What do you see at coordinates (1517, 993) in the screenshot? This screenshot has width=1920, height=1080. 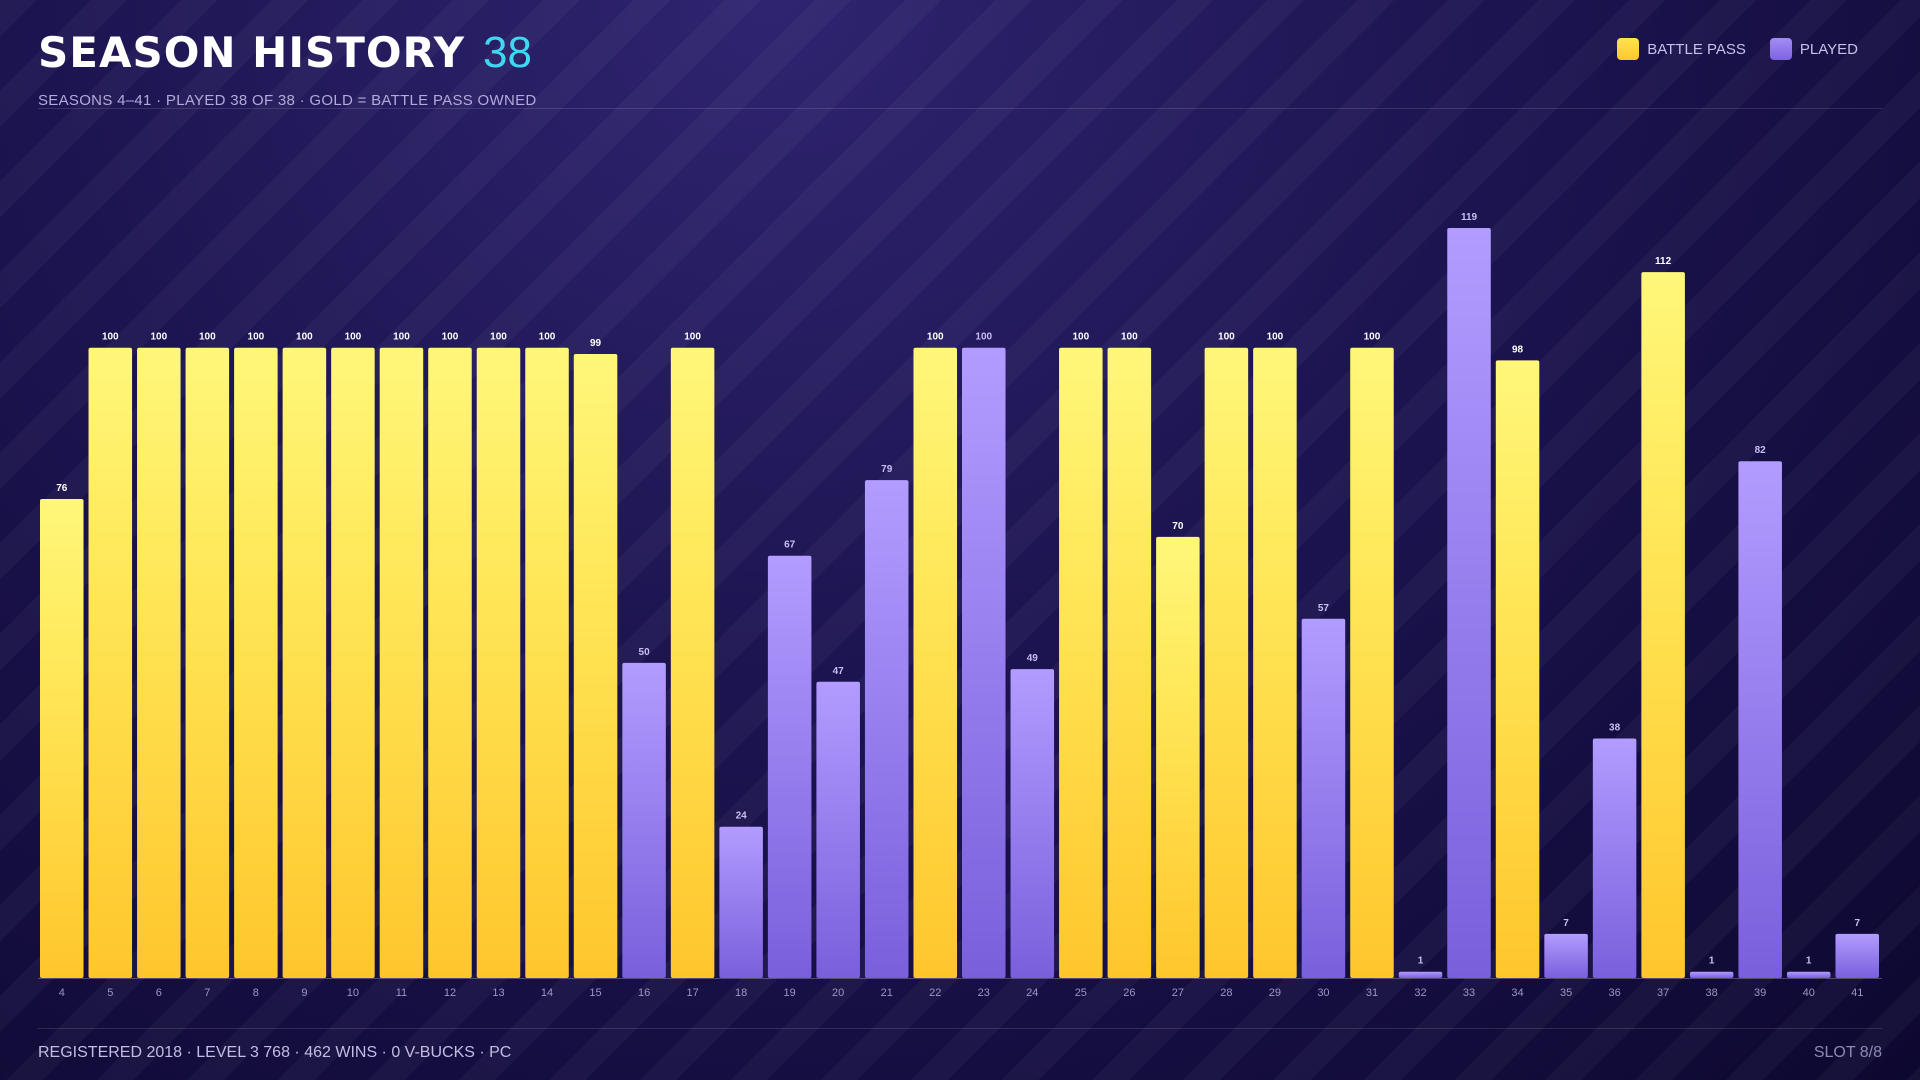 I see `x-tick-label: 34` at bounding box center [1517, 993].